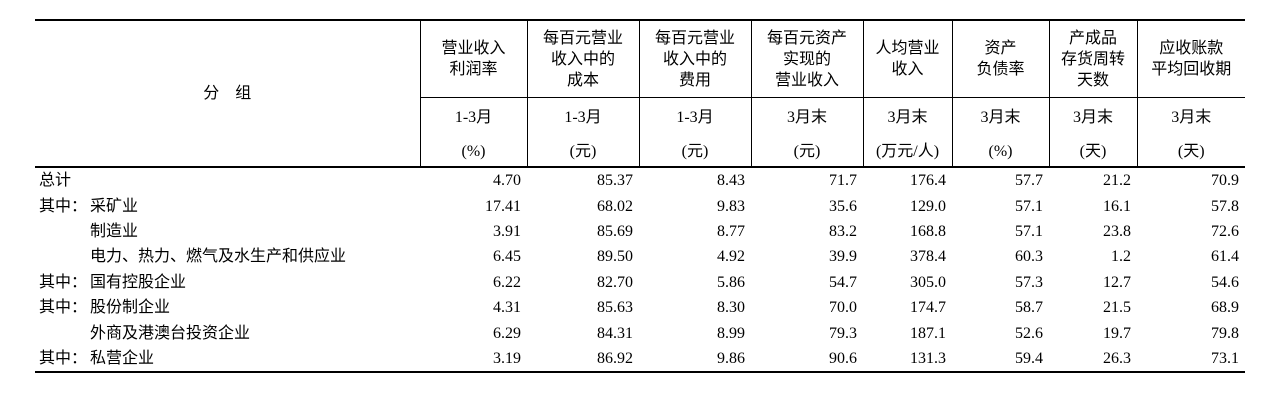 The image size is (1262, 402). I want to click on cell-value: 305.0, so click(928, 282).